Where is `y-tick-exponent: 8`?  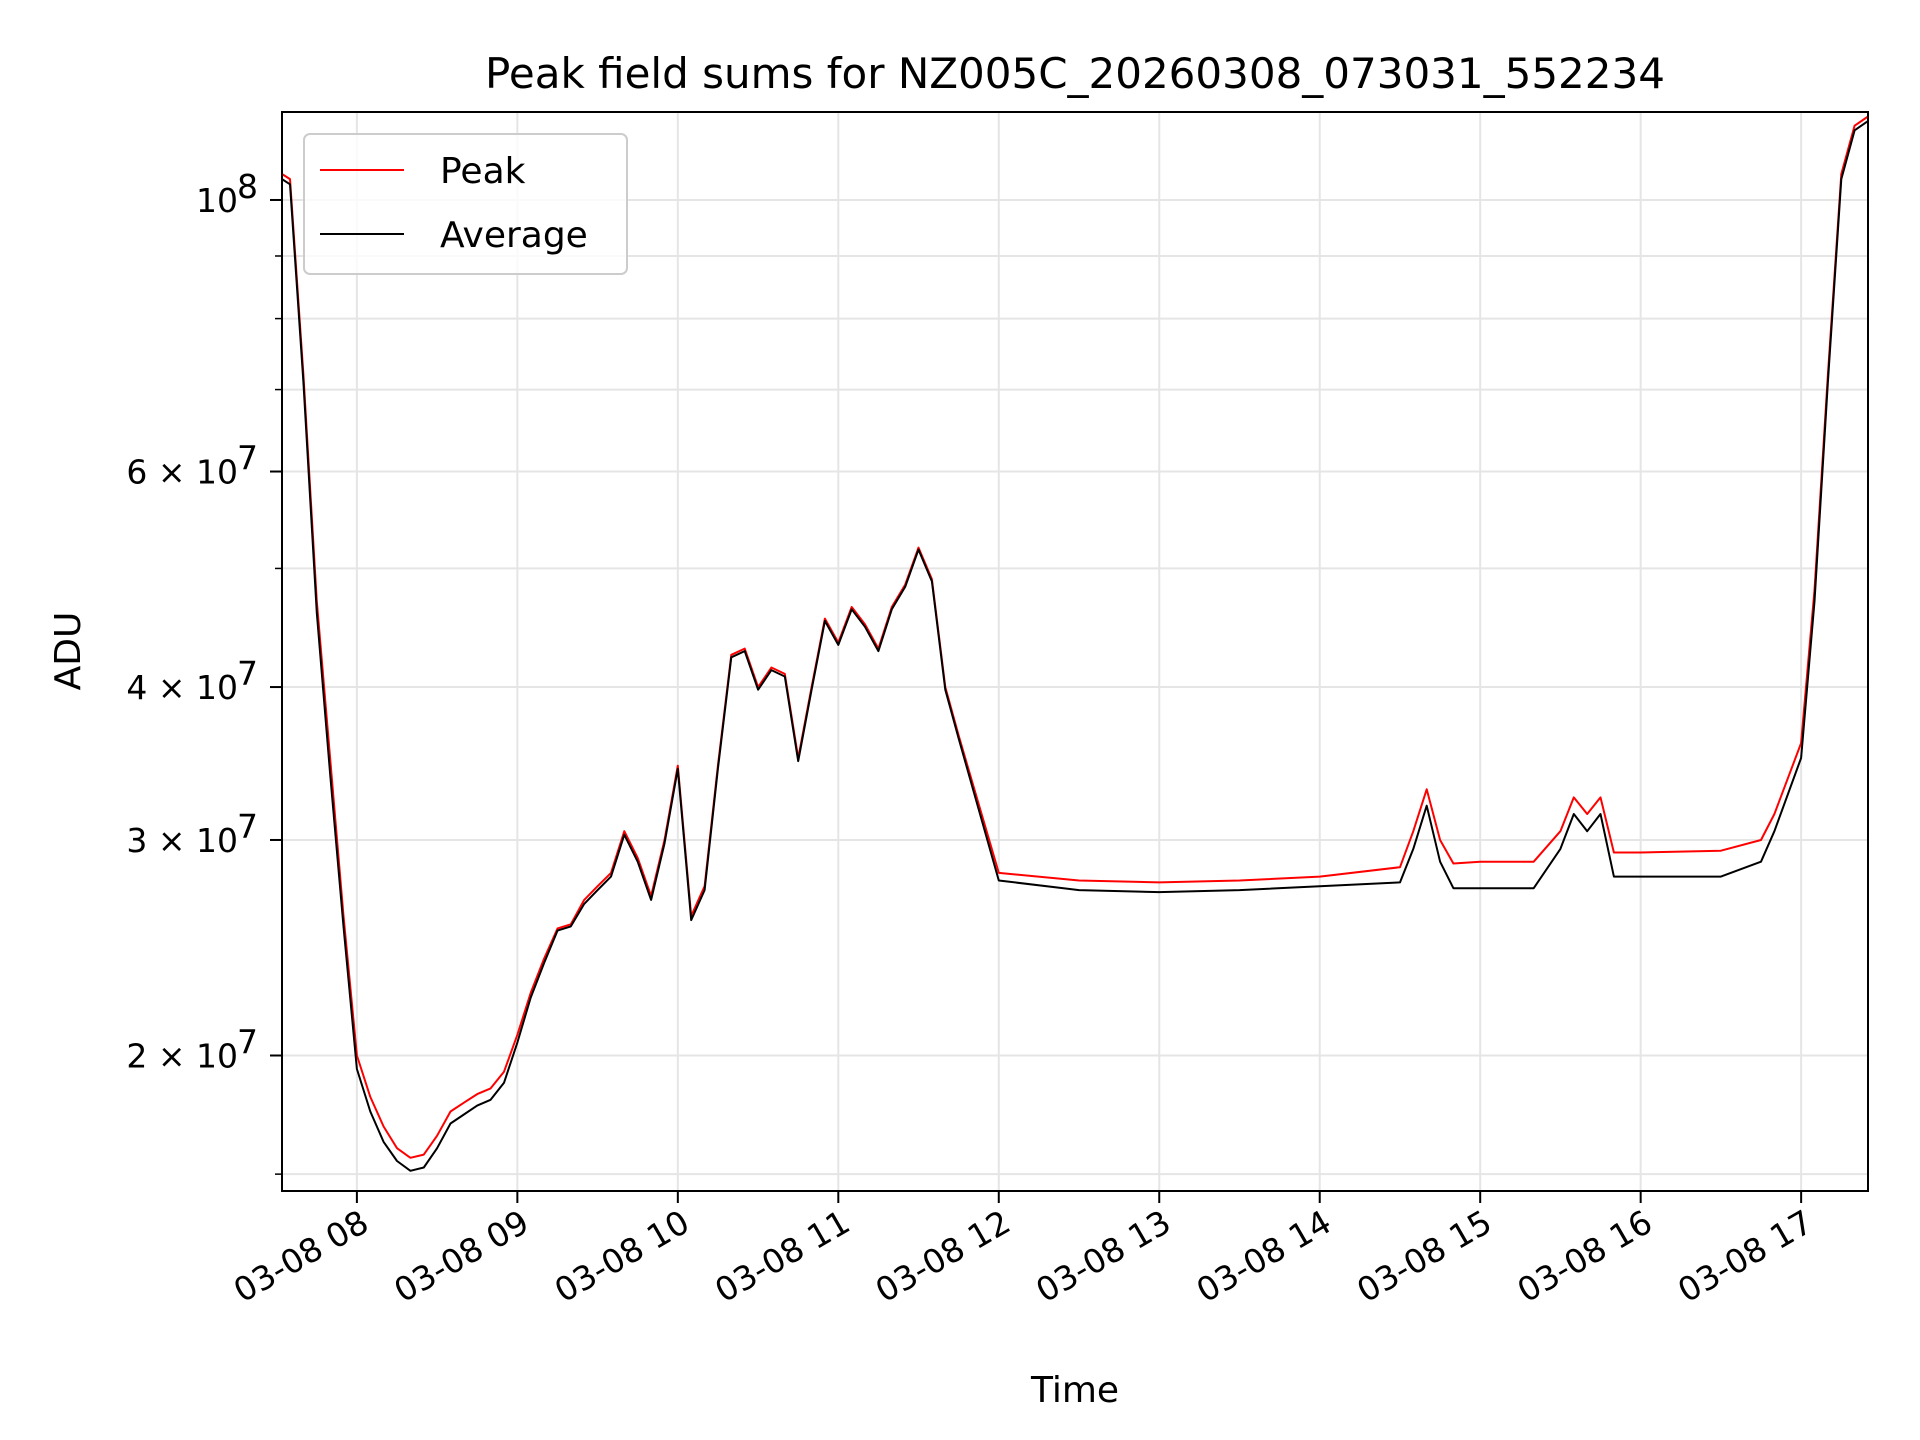 y-tick-exponent: 8 is located at coordinates (247, 186).